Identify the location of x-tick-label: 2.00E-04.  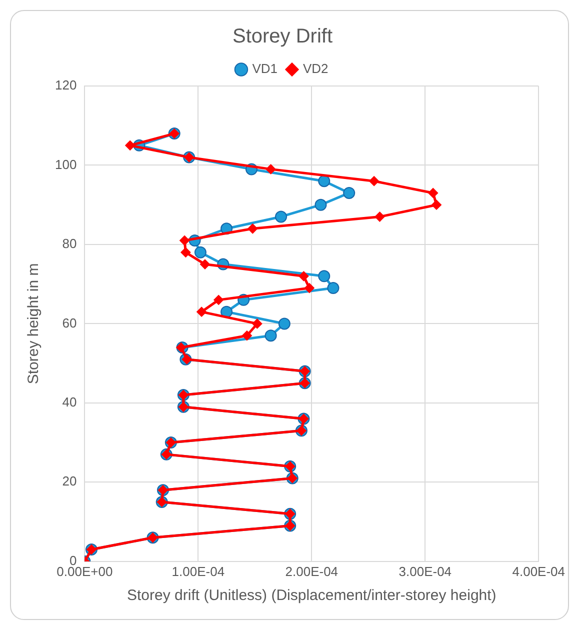
(311, 571).